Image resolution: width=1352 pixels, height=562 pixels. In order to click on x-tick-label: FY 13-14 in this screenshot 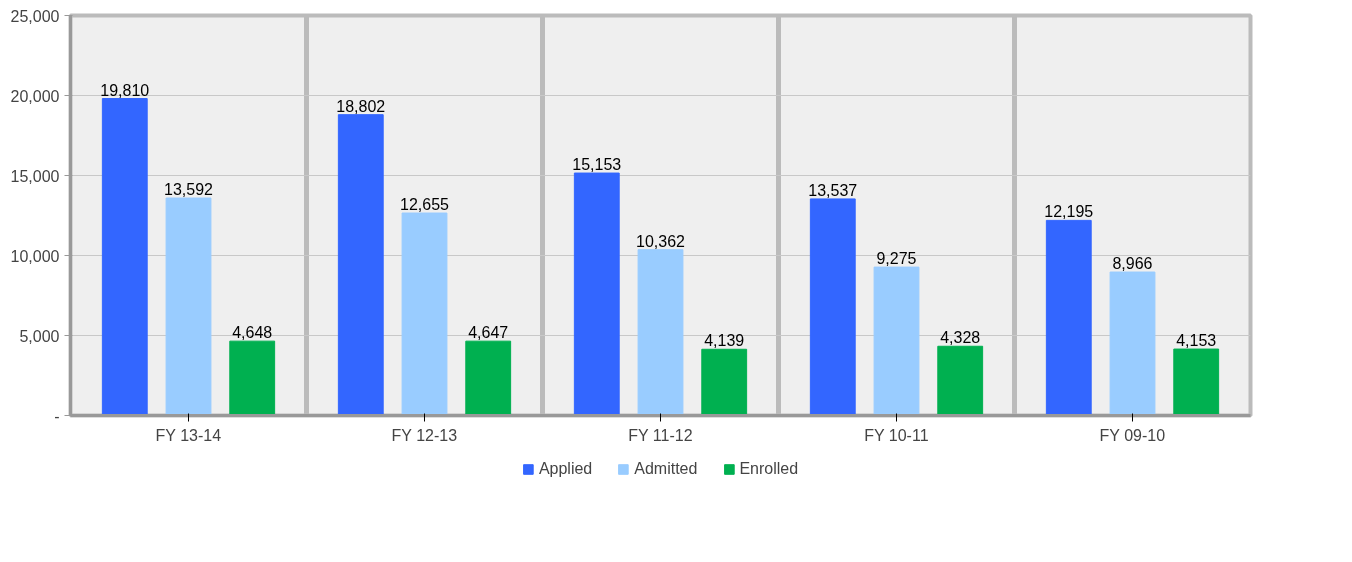, I will do `click(188, 435)`.